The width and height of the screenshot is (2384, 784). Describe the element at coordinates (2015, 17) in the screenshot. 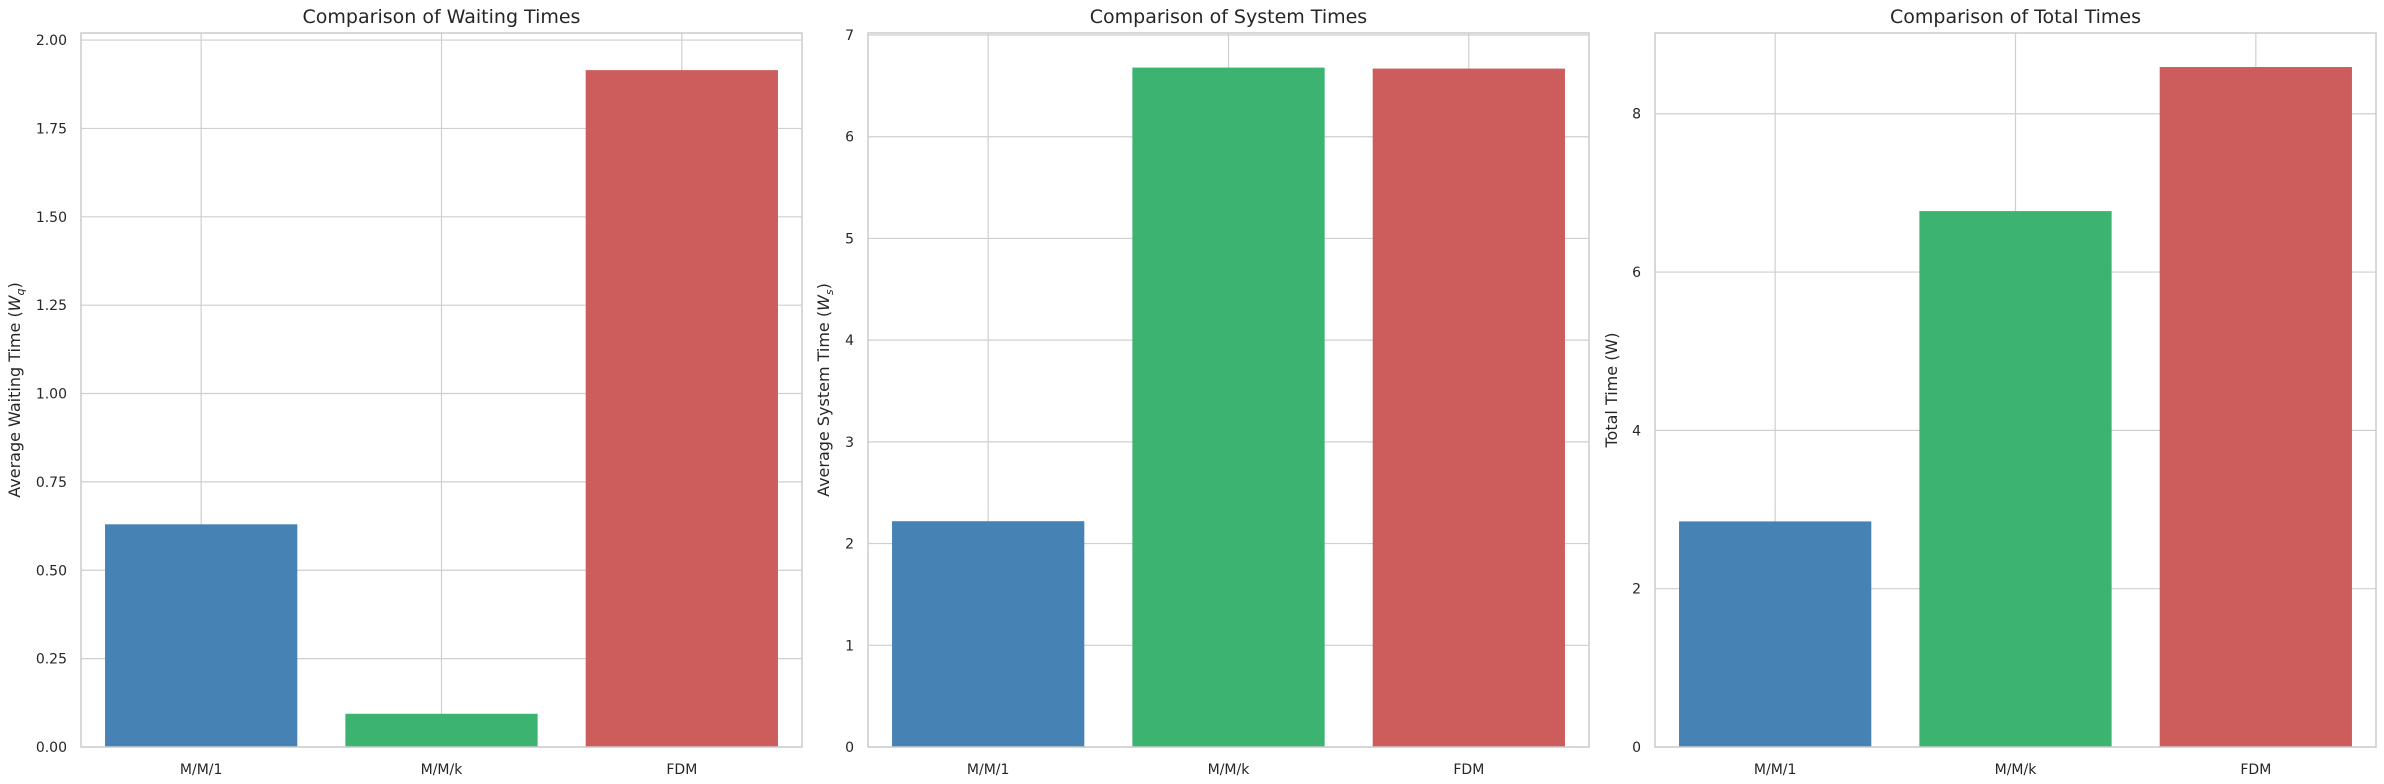

I see `chart-title: Comparison of Total Times` at that location.